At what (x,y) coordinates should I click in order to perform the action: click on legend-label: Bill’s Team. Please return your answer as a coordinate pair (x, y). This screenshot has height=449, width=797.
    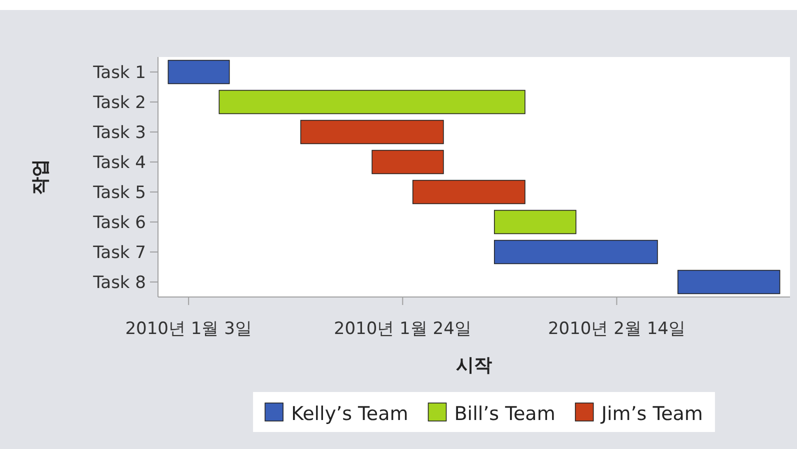
    Looking at the image, I should click on (505, 414).